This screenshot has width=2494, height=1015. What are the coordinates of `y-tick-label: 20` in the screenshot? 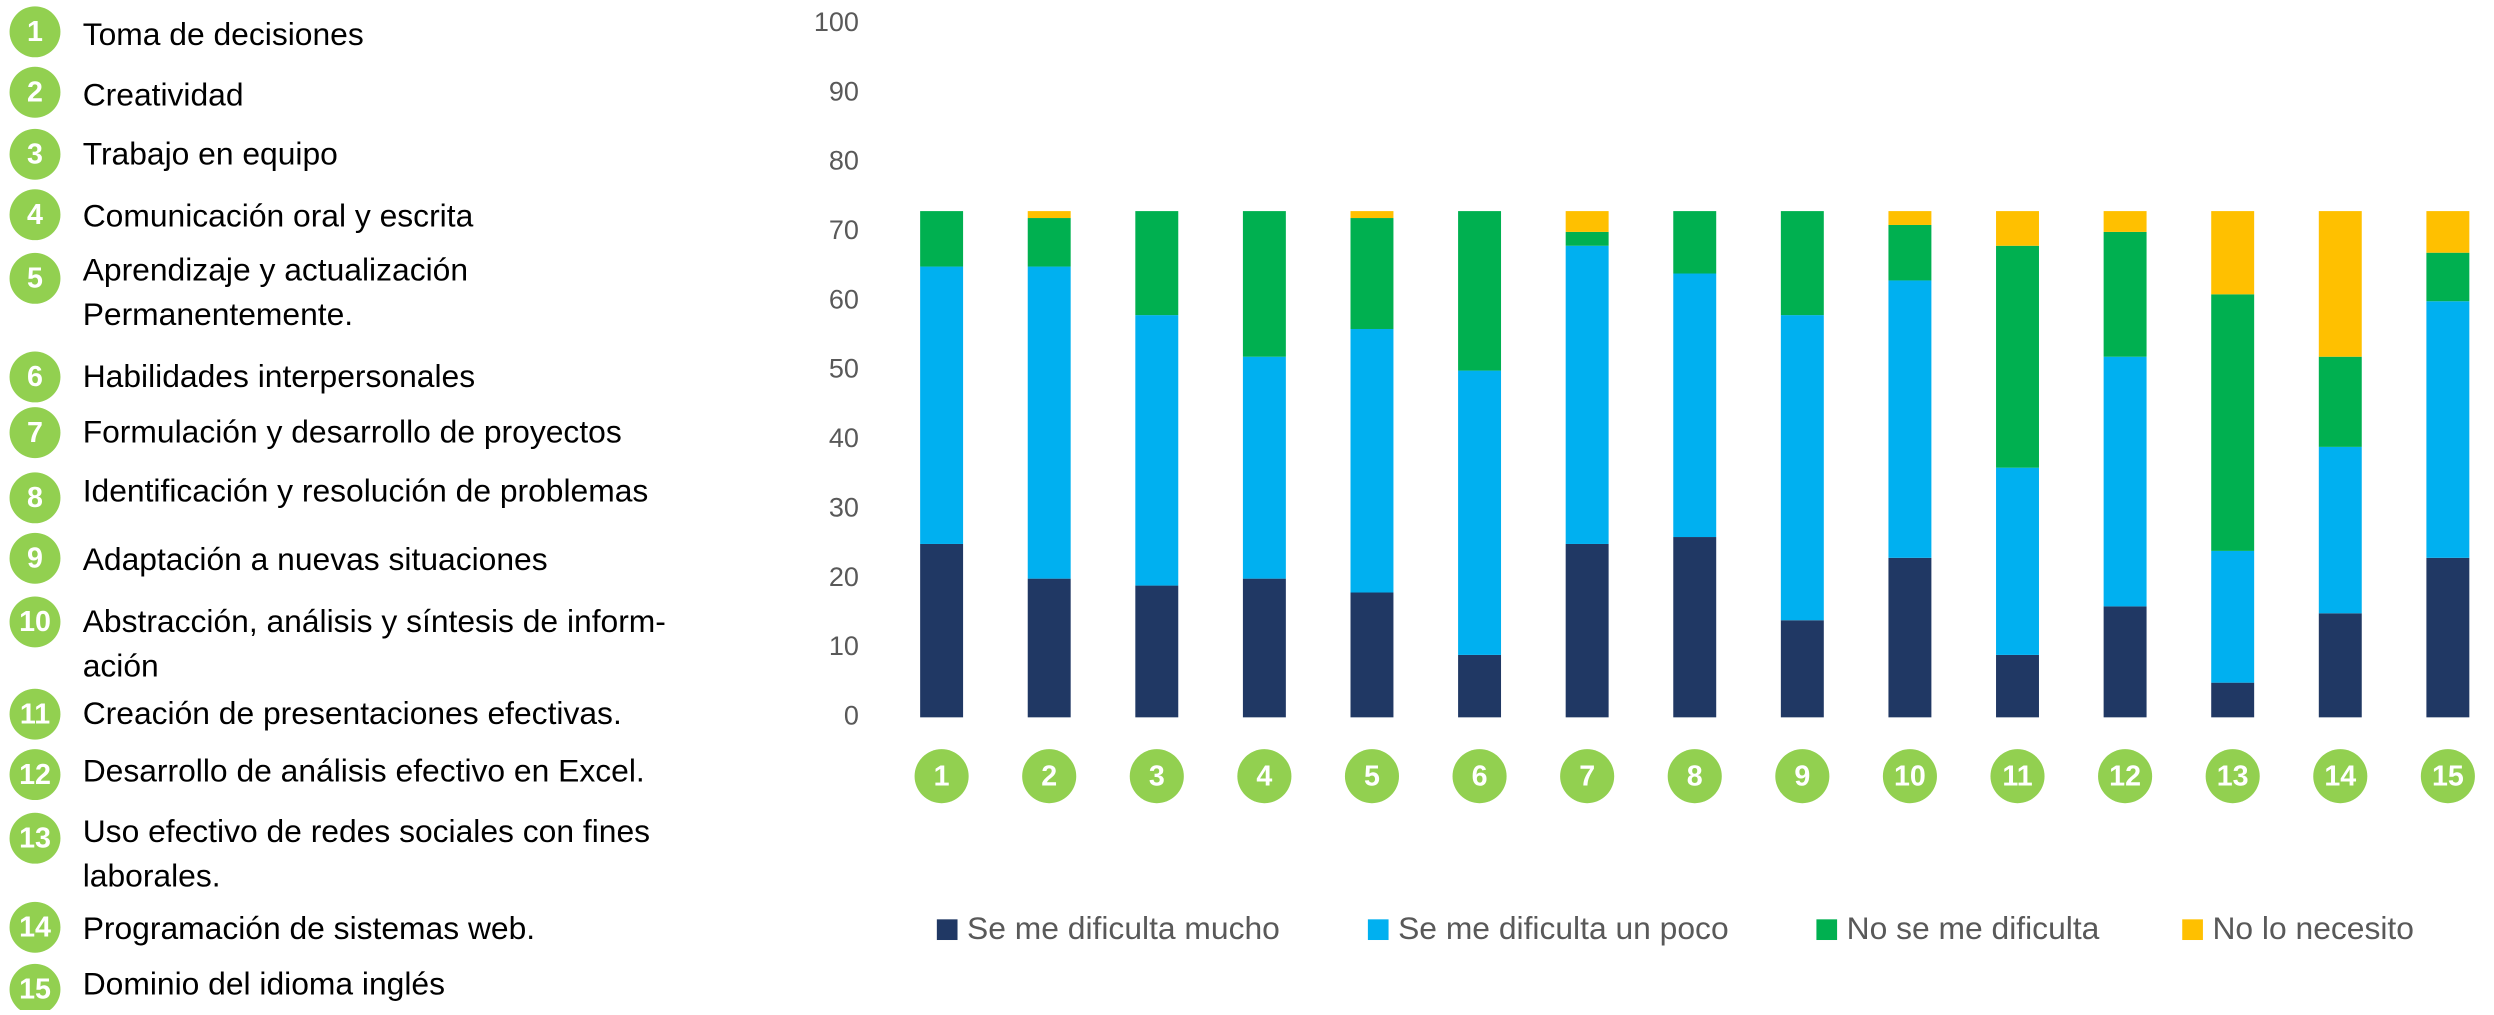 It's located at (844, 577).